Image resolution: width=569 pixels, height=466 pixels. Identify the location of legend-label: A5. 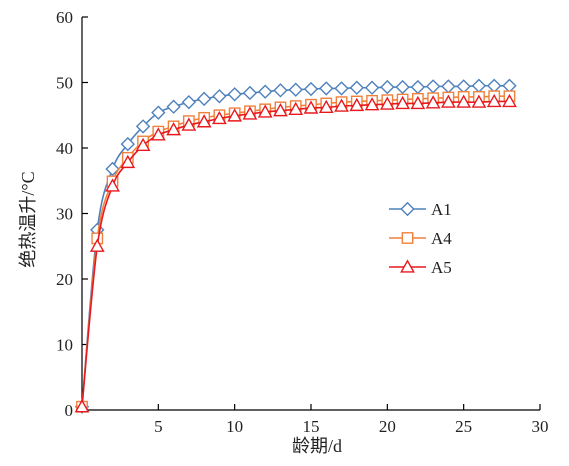
(441, 267).